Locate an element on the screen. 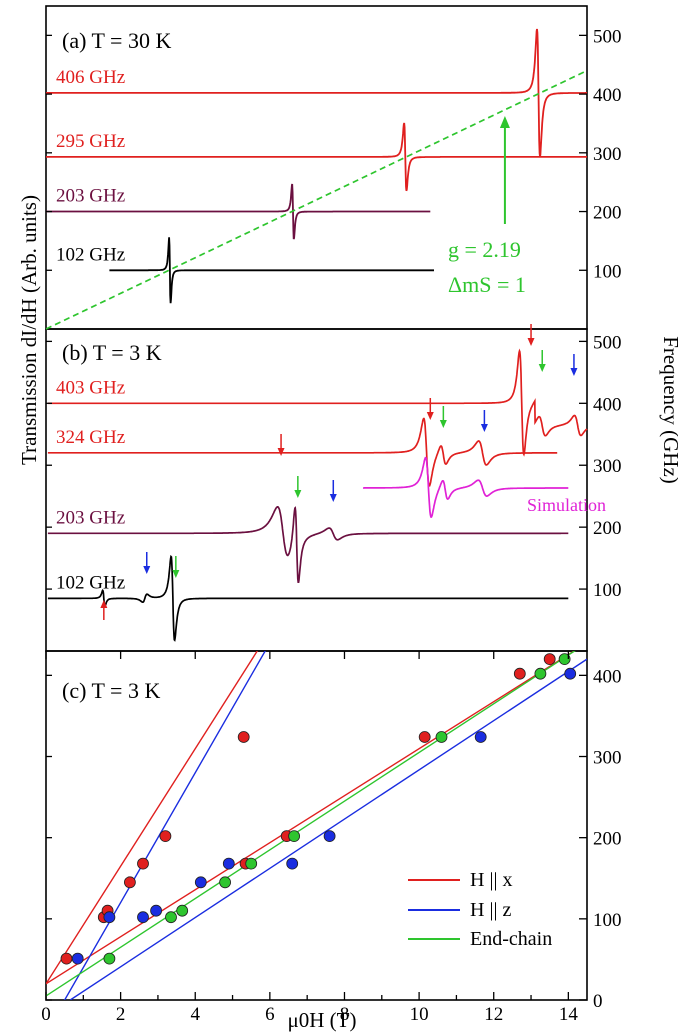 The height and width of the screenshot is (1033, 678). legend: H || x H || z End-chain is located at coordinates (480, 909).